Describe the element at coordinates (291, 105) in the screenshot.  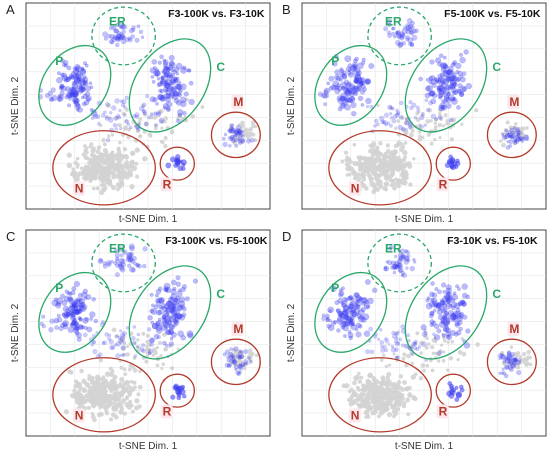
I see `y-axis-label: t-SNE Dim. 2` at that location.